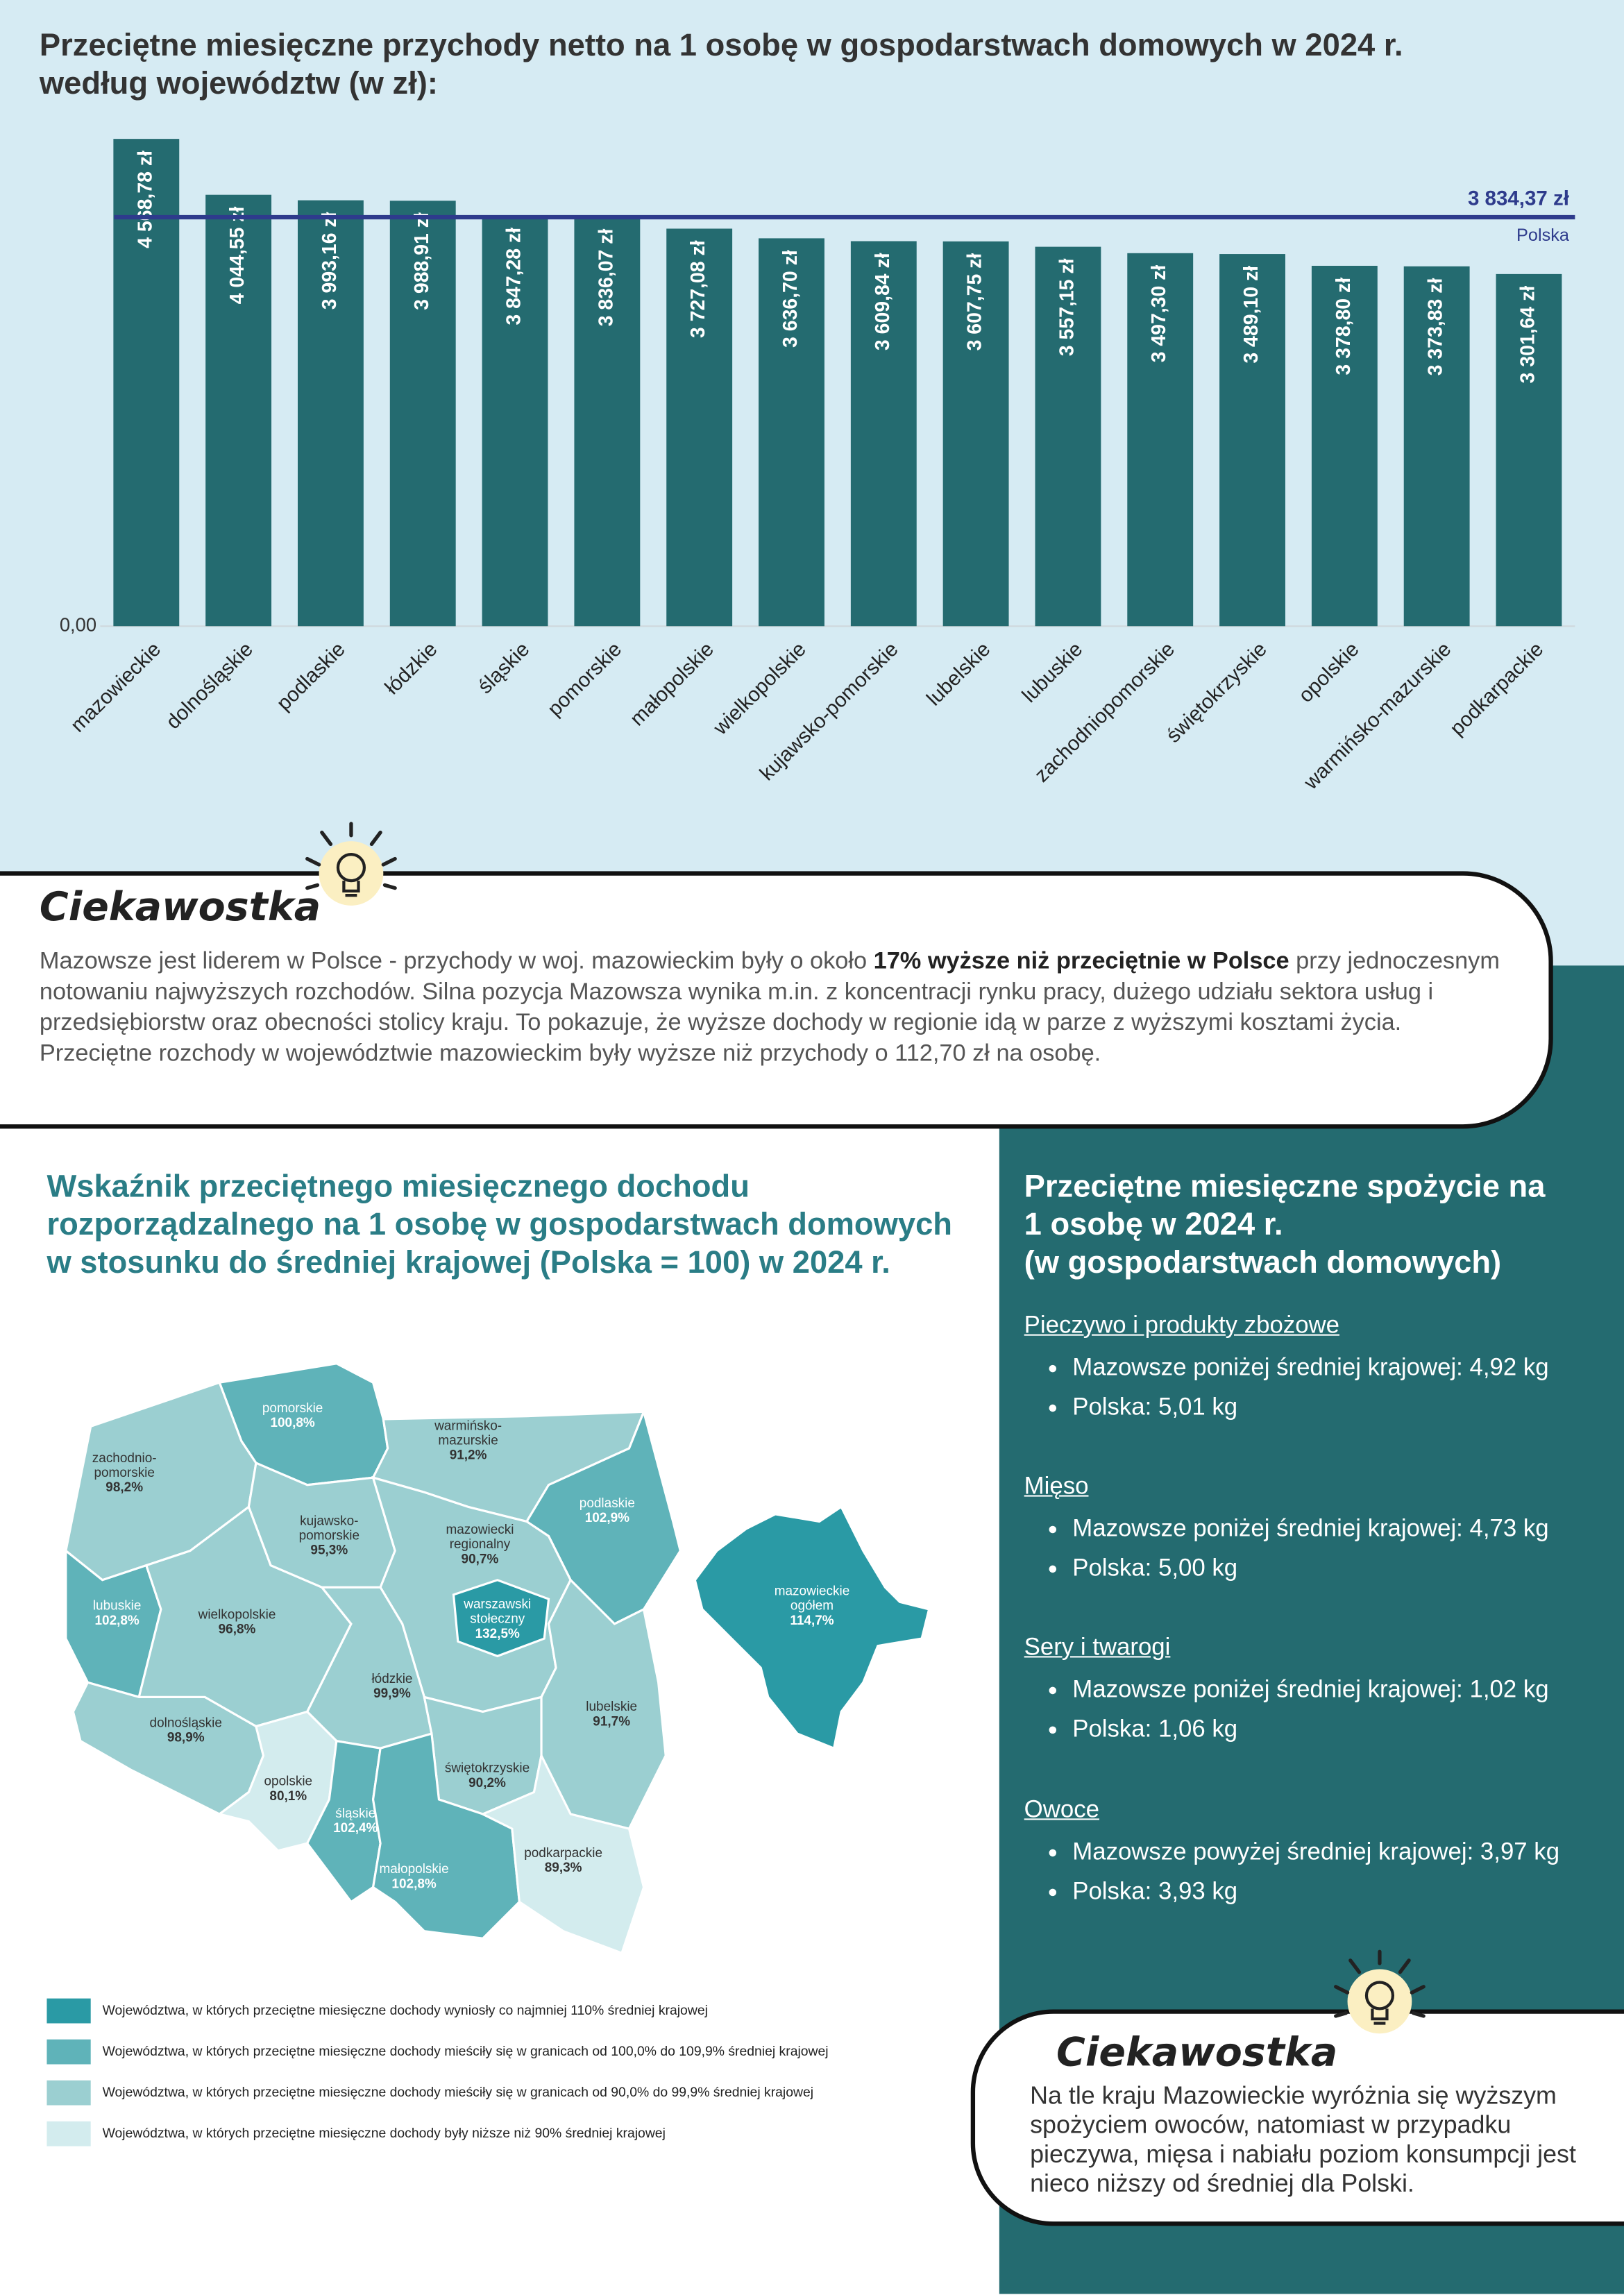  I want to click on callout-box, so click(1297, 2118).